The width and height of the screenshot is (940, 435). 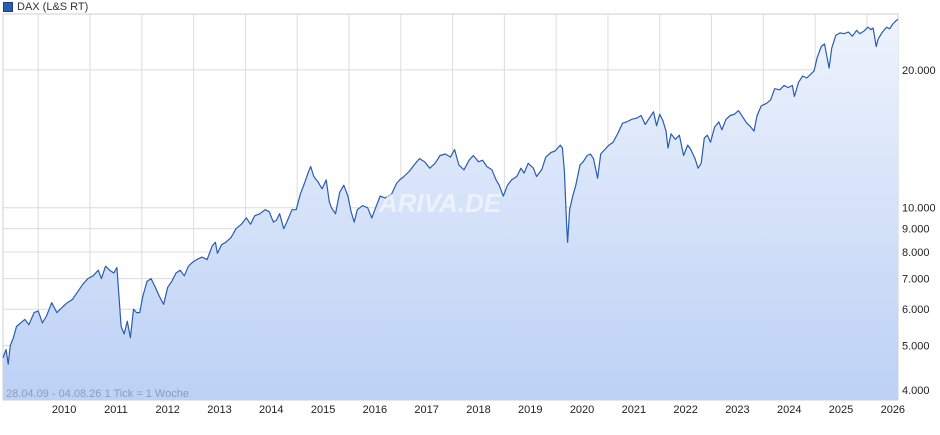 I want to click on x-tick-label: 2018, so click(x=478, y=410).